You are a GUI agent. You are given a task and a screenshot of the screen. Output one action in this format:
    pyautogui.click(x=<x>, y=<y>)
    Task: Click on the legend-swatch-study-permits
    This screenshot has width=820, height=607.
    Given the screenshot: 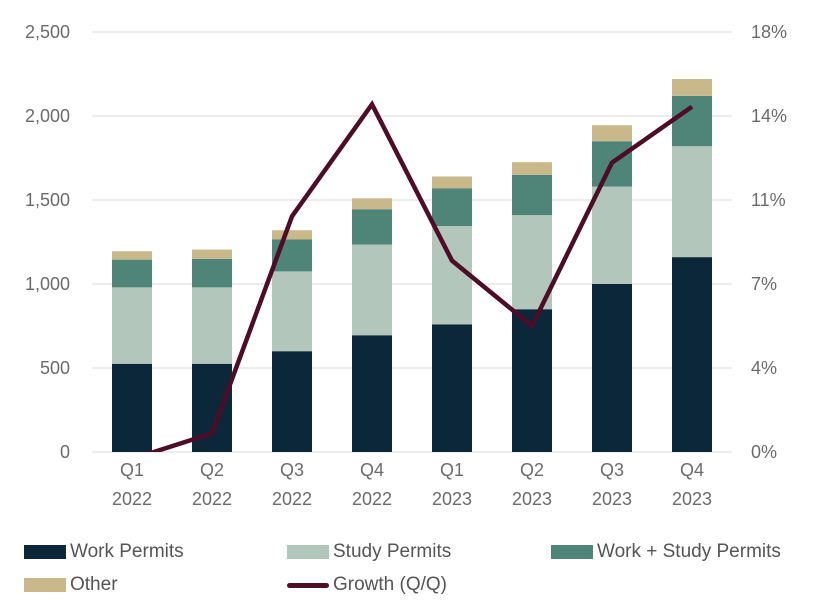 What is the action you would take?
    pyautogui.click(x=308, y=552)
    